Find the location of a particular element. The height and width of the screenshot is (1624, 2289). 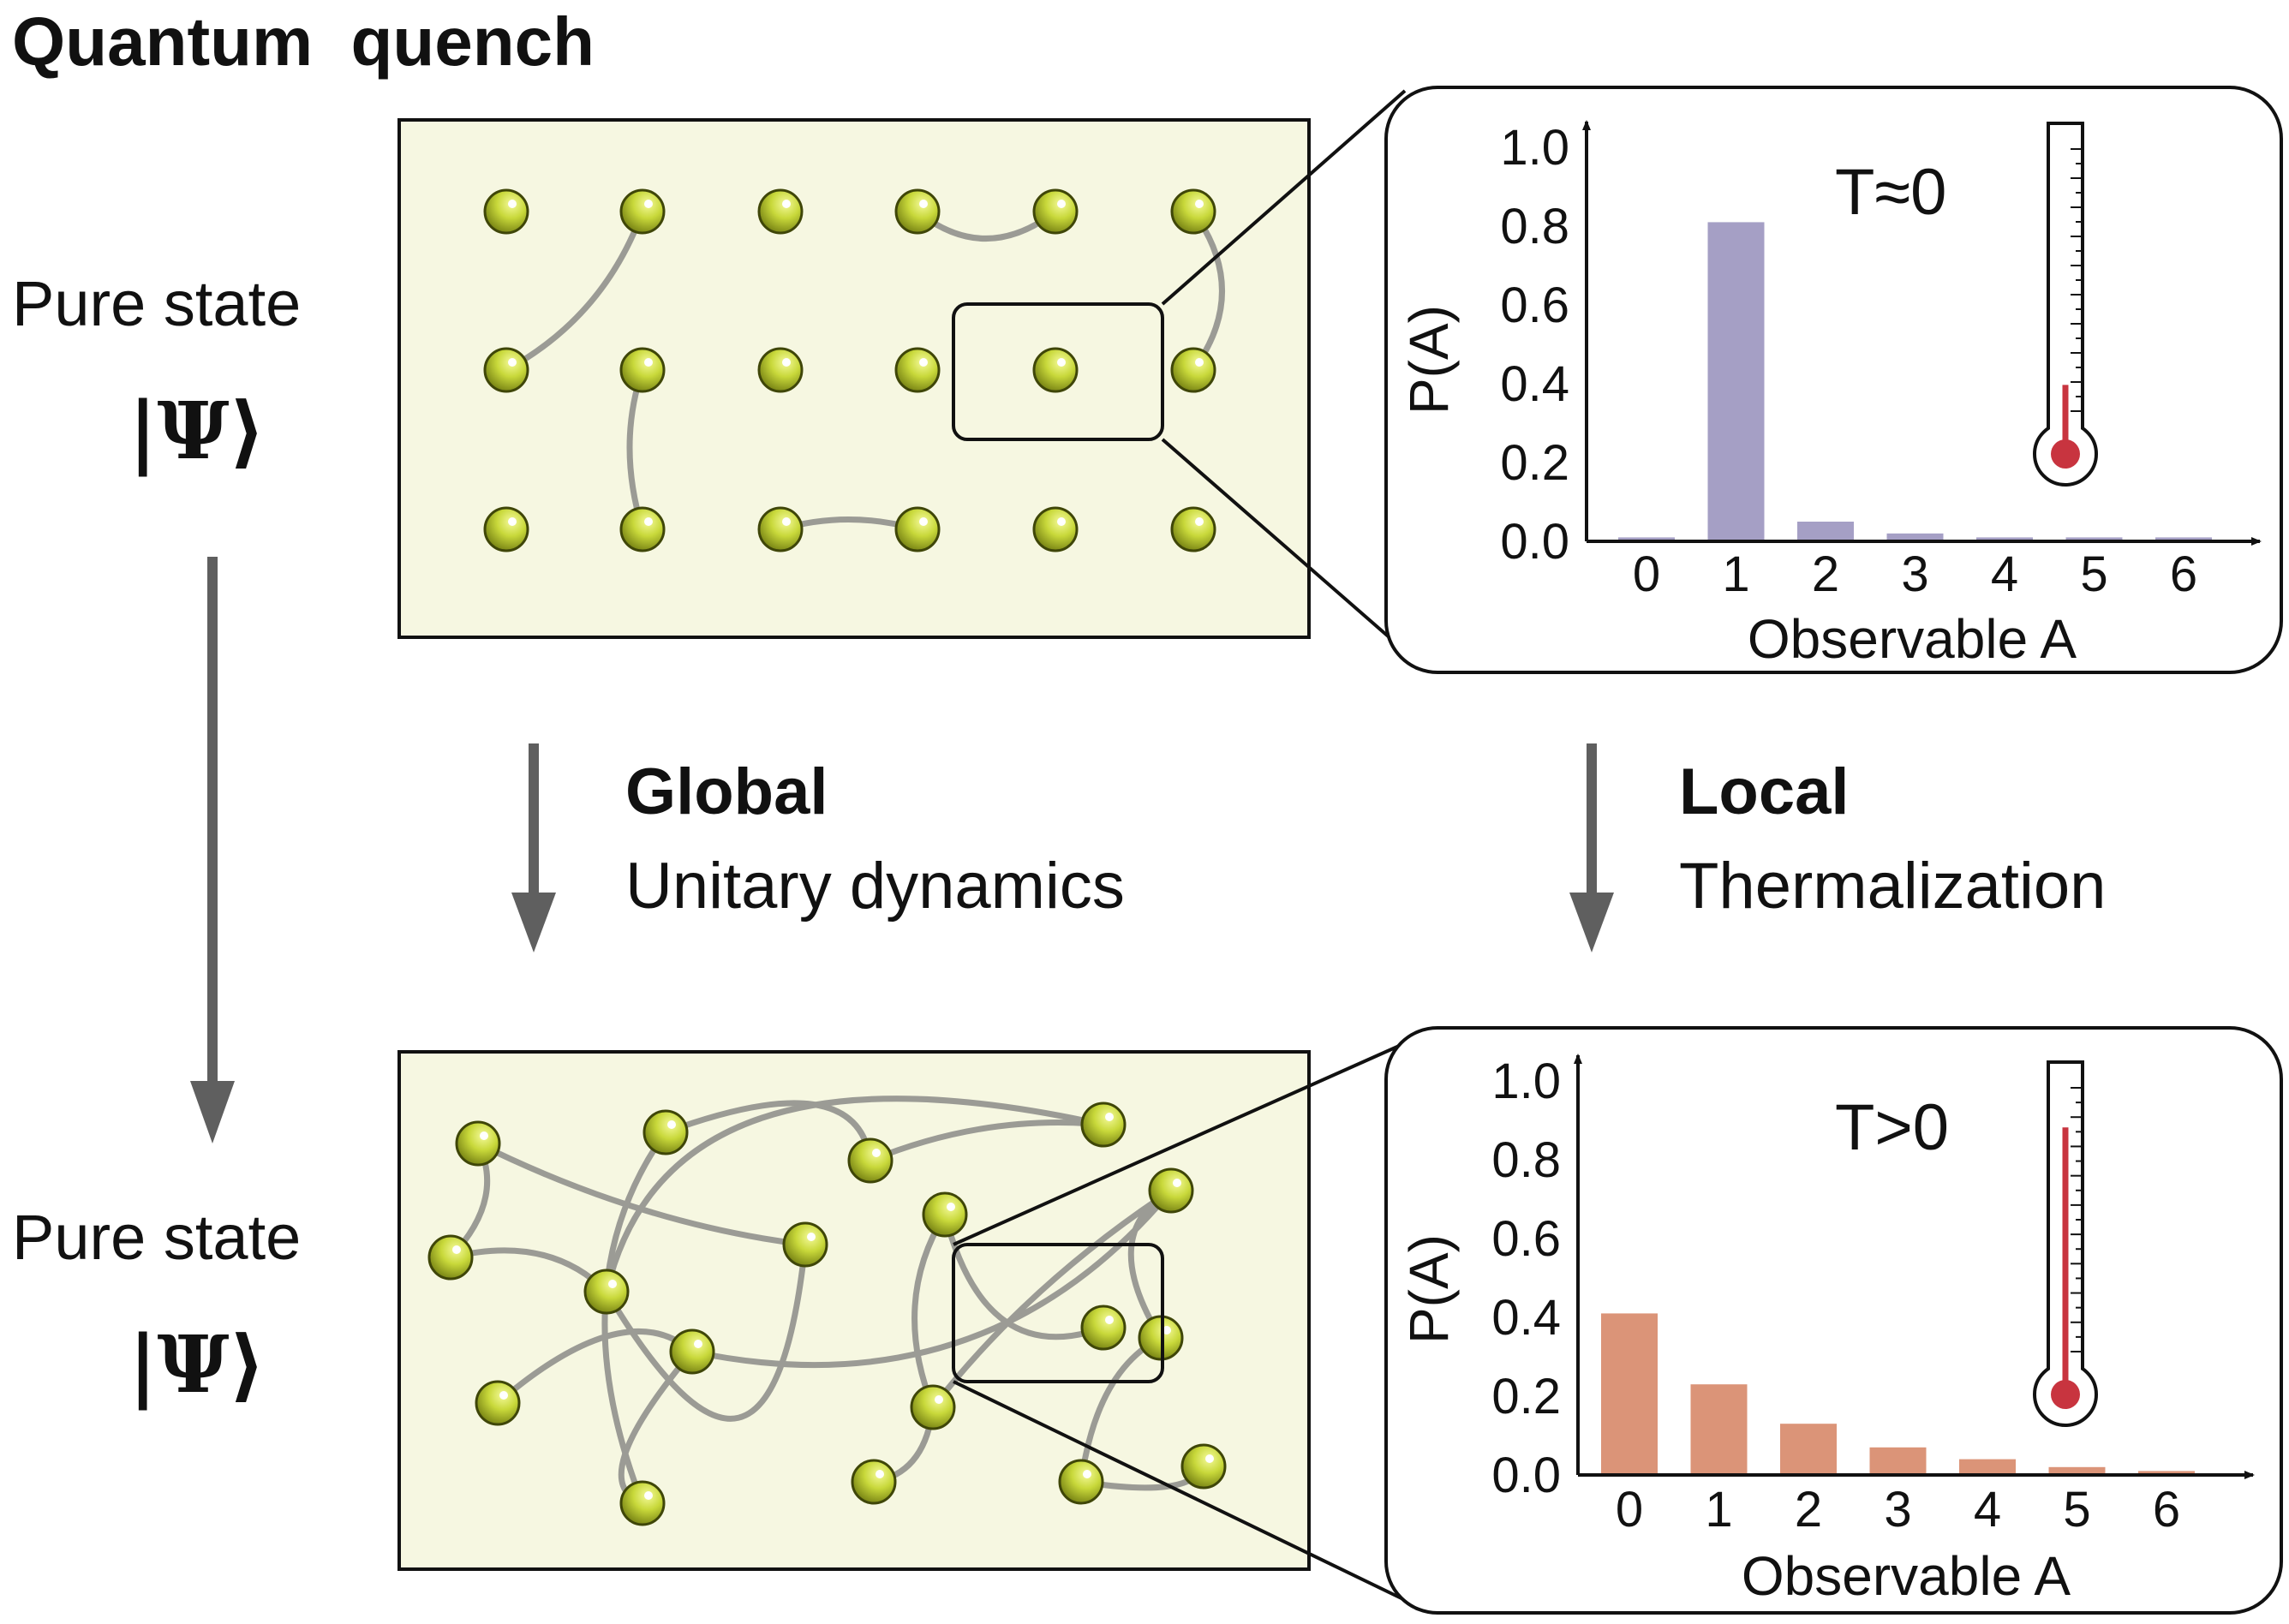

initial-atoms is located at coordinates (850, 370).